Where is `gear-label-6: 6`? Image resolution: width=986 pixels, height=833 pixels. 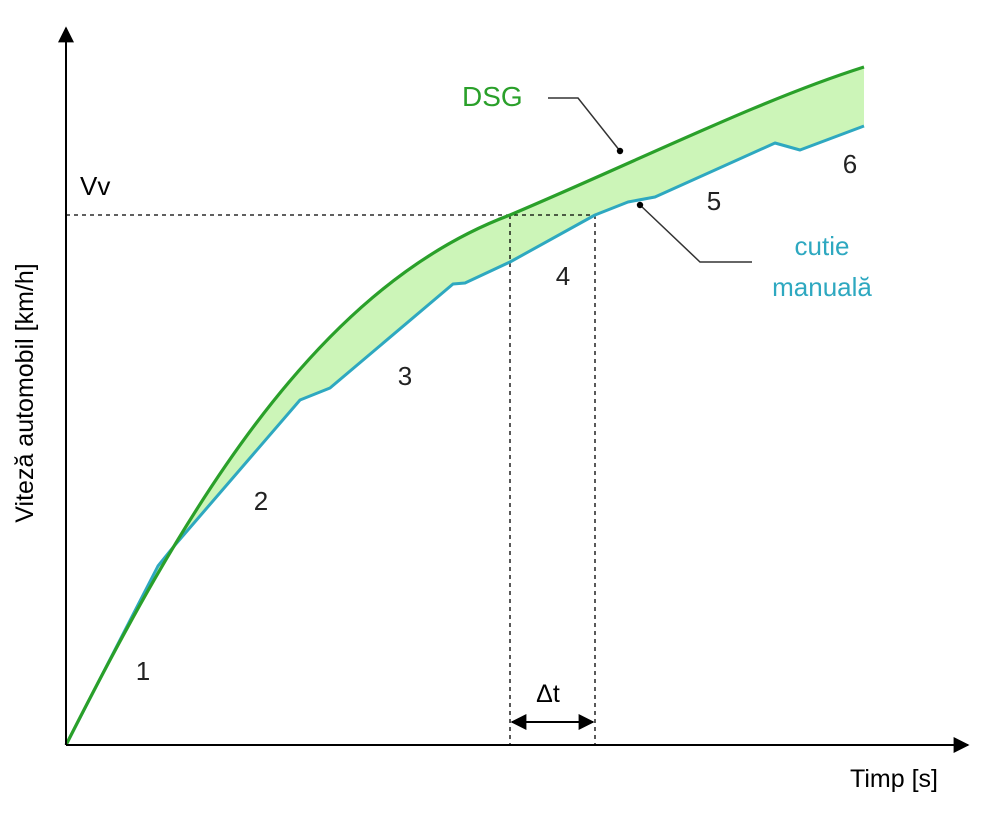
gear-label-6: 6 is located at coordinates (850, 164).